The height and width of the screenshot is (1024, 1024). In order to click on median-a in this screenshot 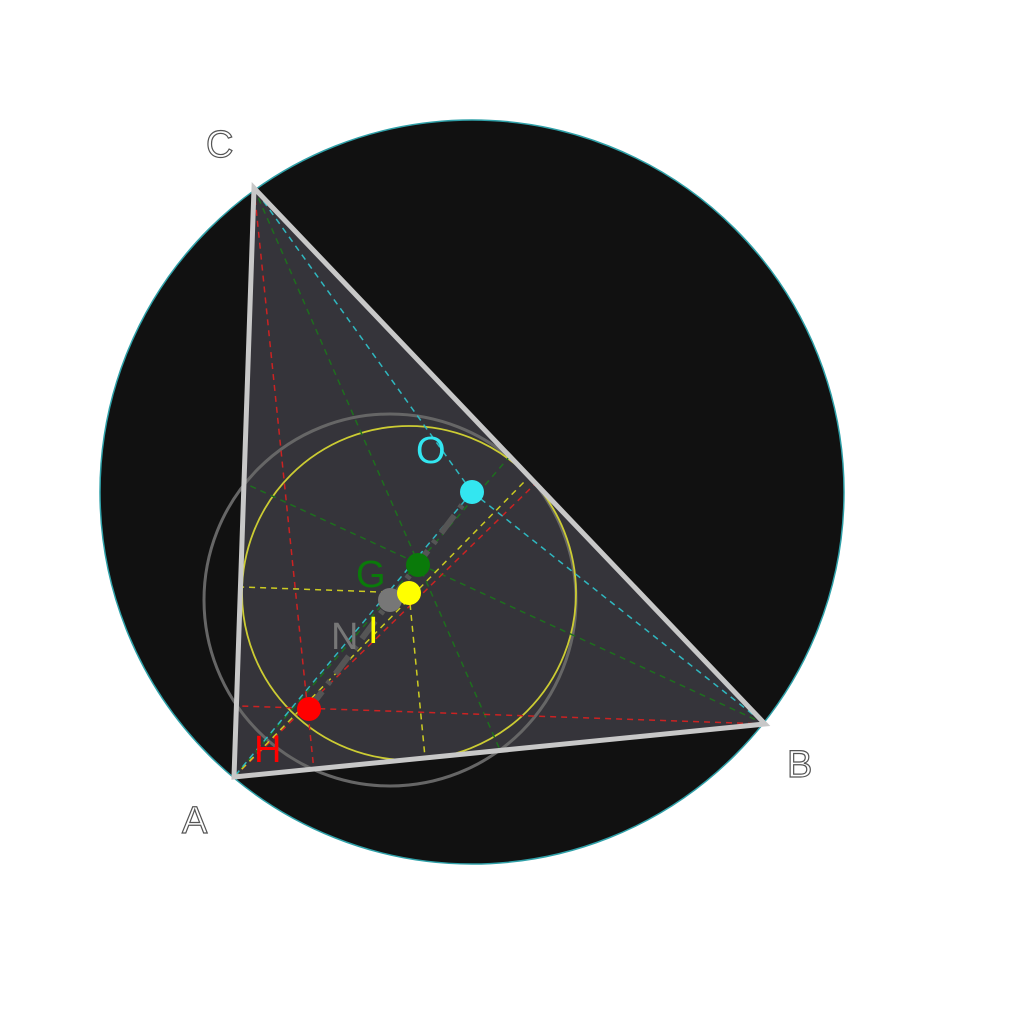, I will do `click(372, 616)`.